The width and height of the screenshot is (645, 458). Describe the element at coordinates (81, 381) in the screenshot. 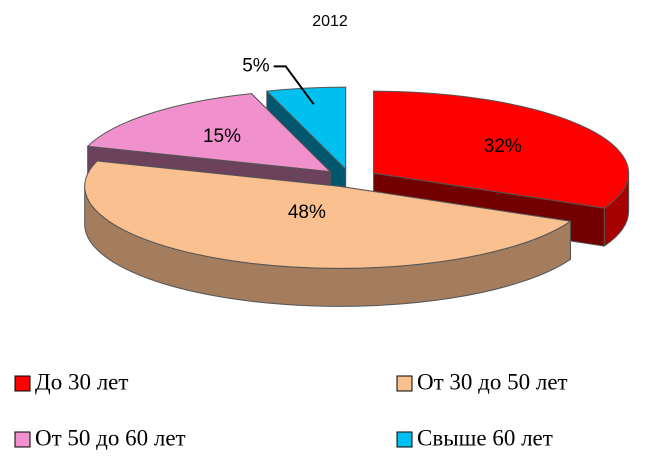

I see `legend-label: До 30 лет` at that location.